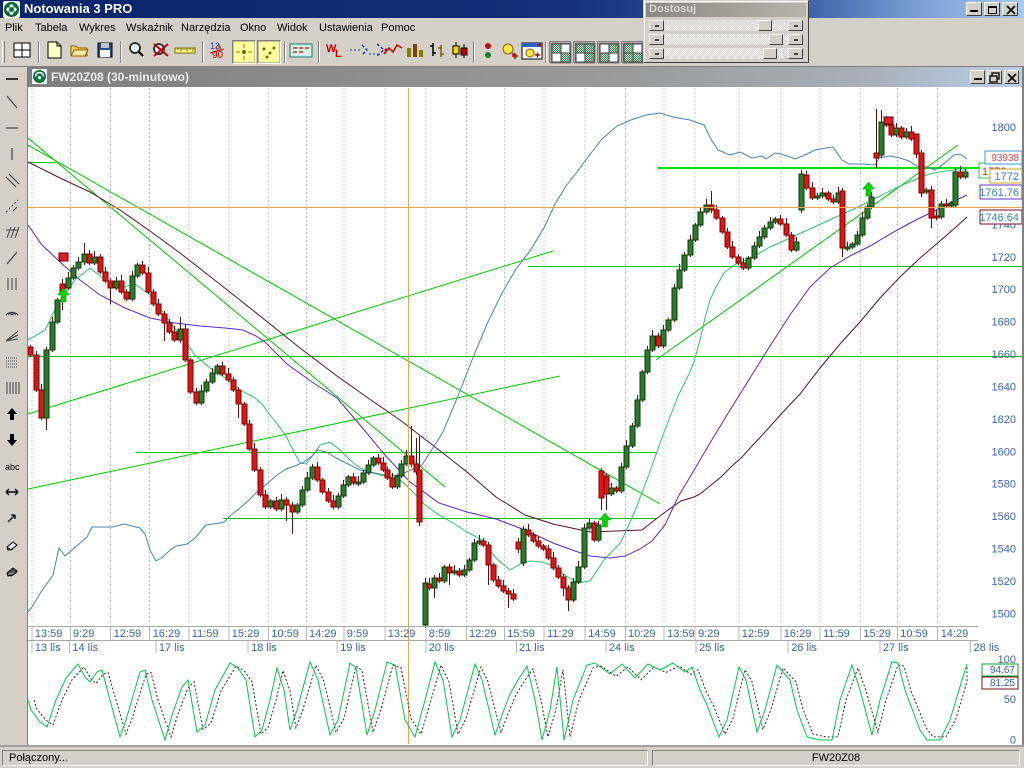 The width and height of the screenshot is (1024, 768). I want to click on svg-text: 18 lis, so click(264, 648).